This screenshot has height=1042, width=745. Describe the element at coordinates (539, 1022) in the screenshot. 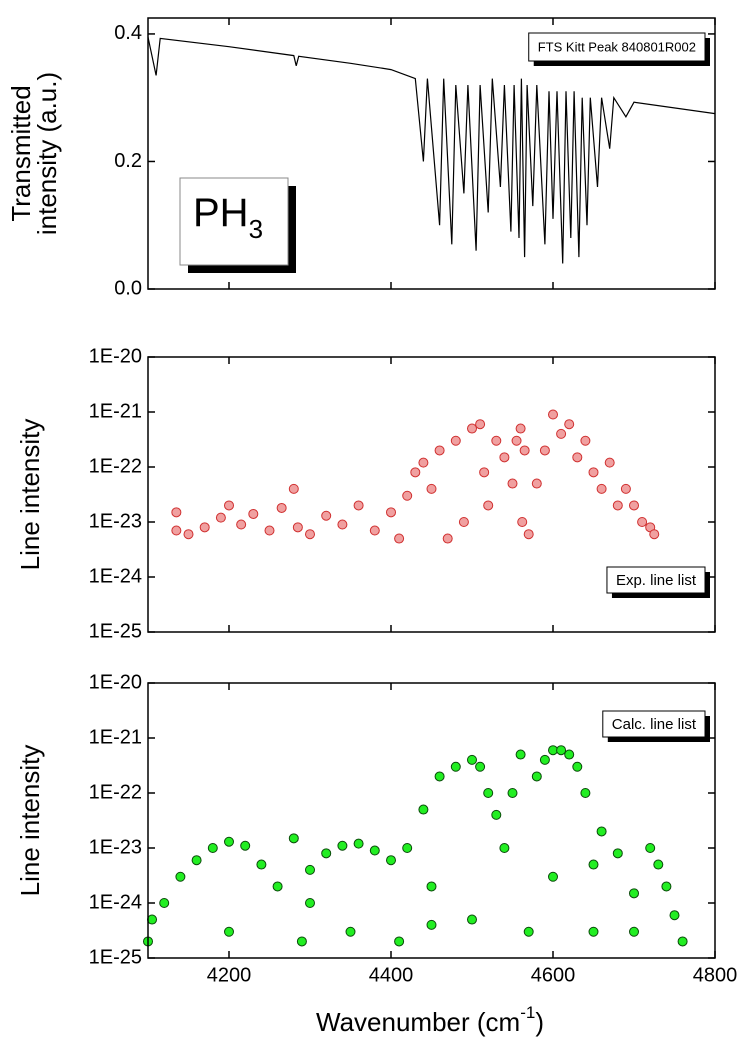

I see `x-axis-title-suffix: )` at that location.